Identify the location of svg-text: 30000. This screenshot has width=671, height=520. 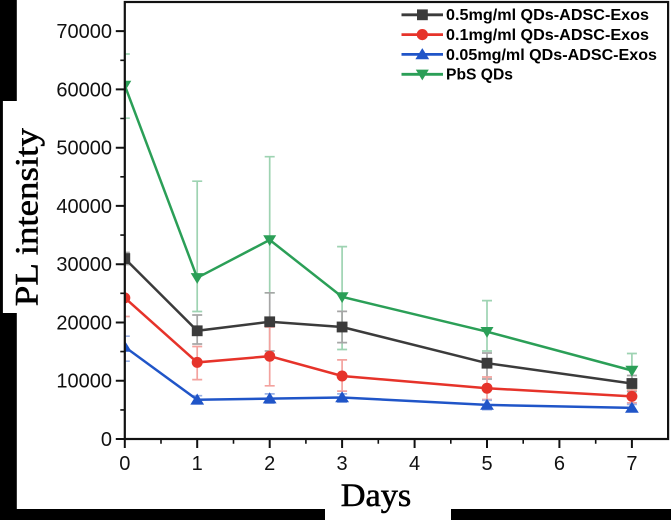
(84, 265).